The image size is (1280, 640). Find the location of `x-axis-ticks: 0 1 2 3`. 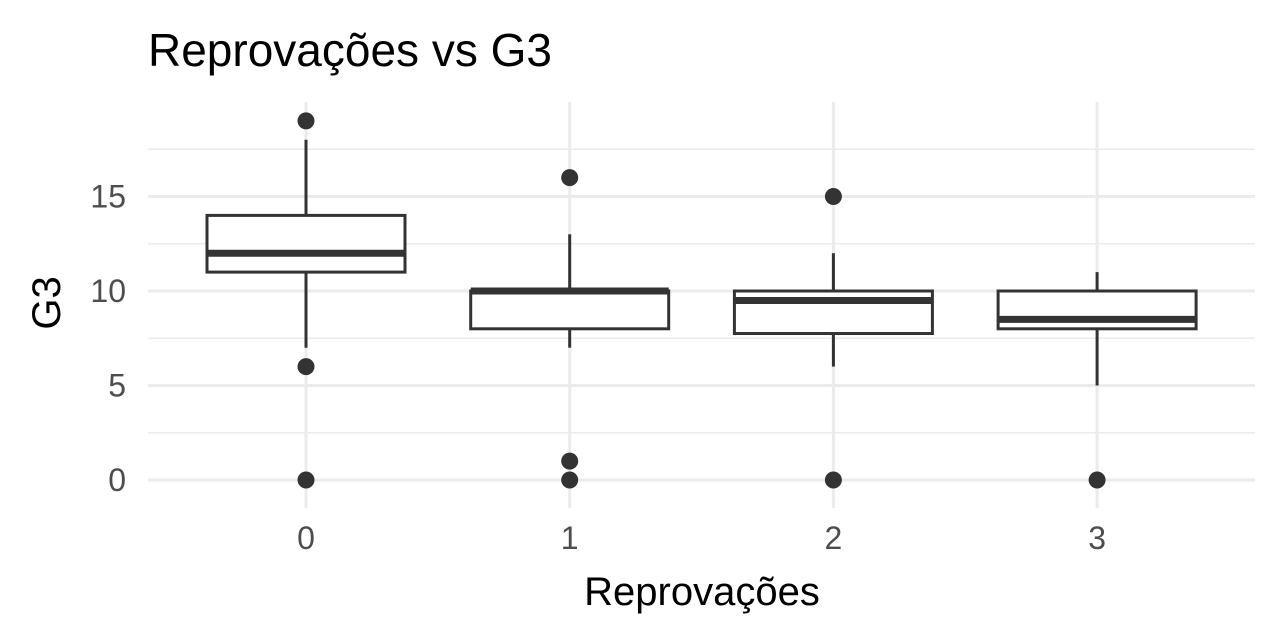

x-axis-ticks: 0 1 2 3 is located at coordinates (701, 538).